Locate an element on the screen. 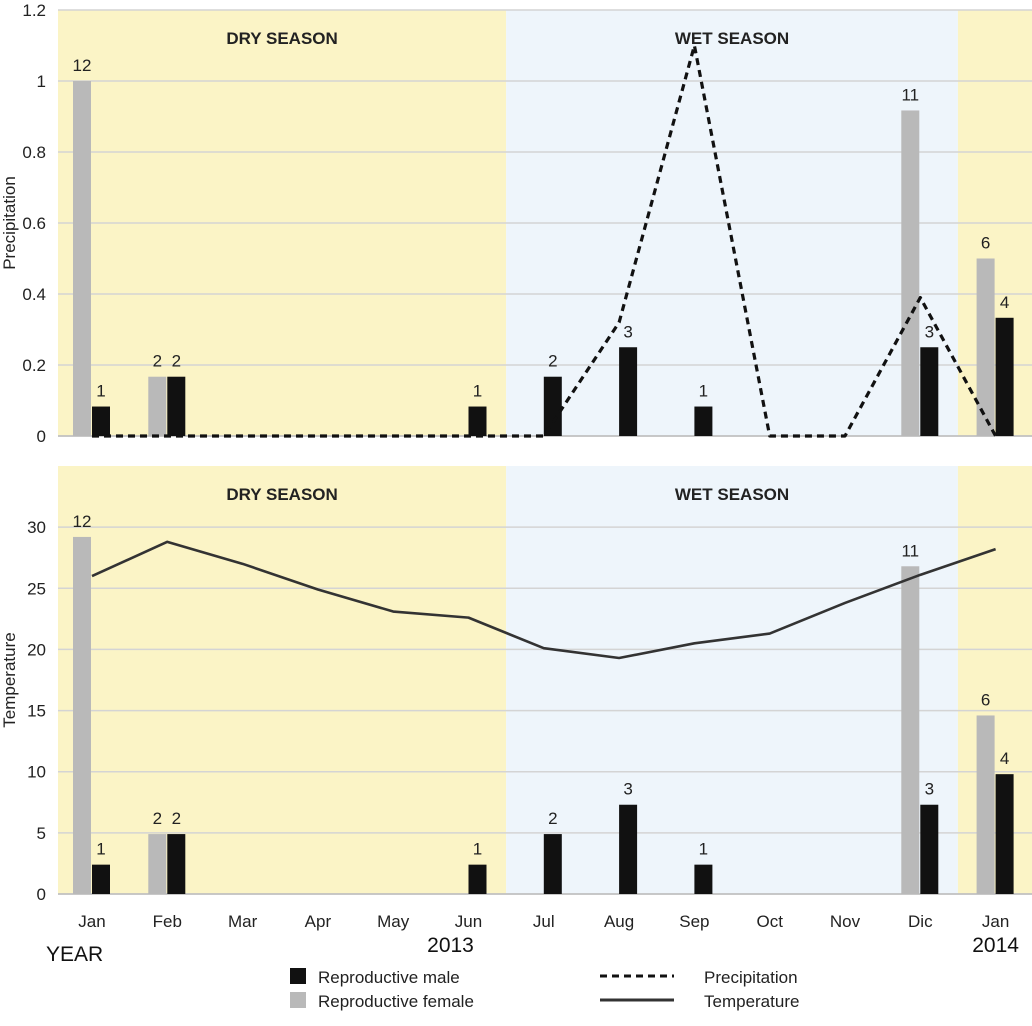  y-tick-label: 20 is located at coordinates (36, 649).